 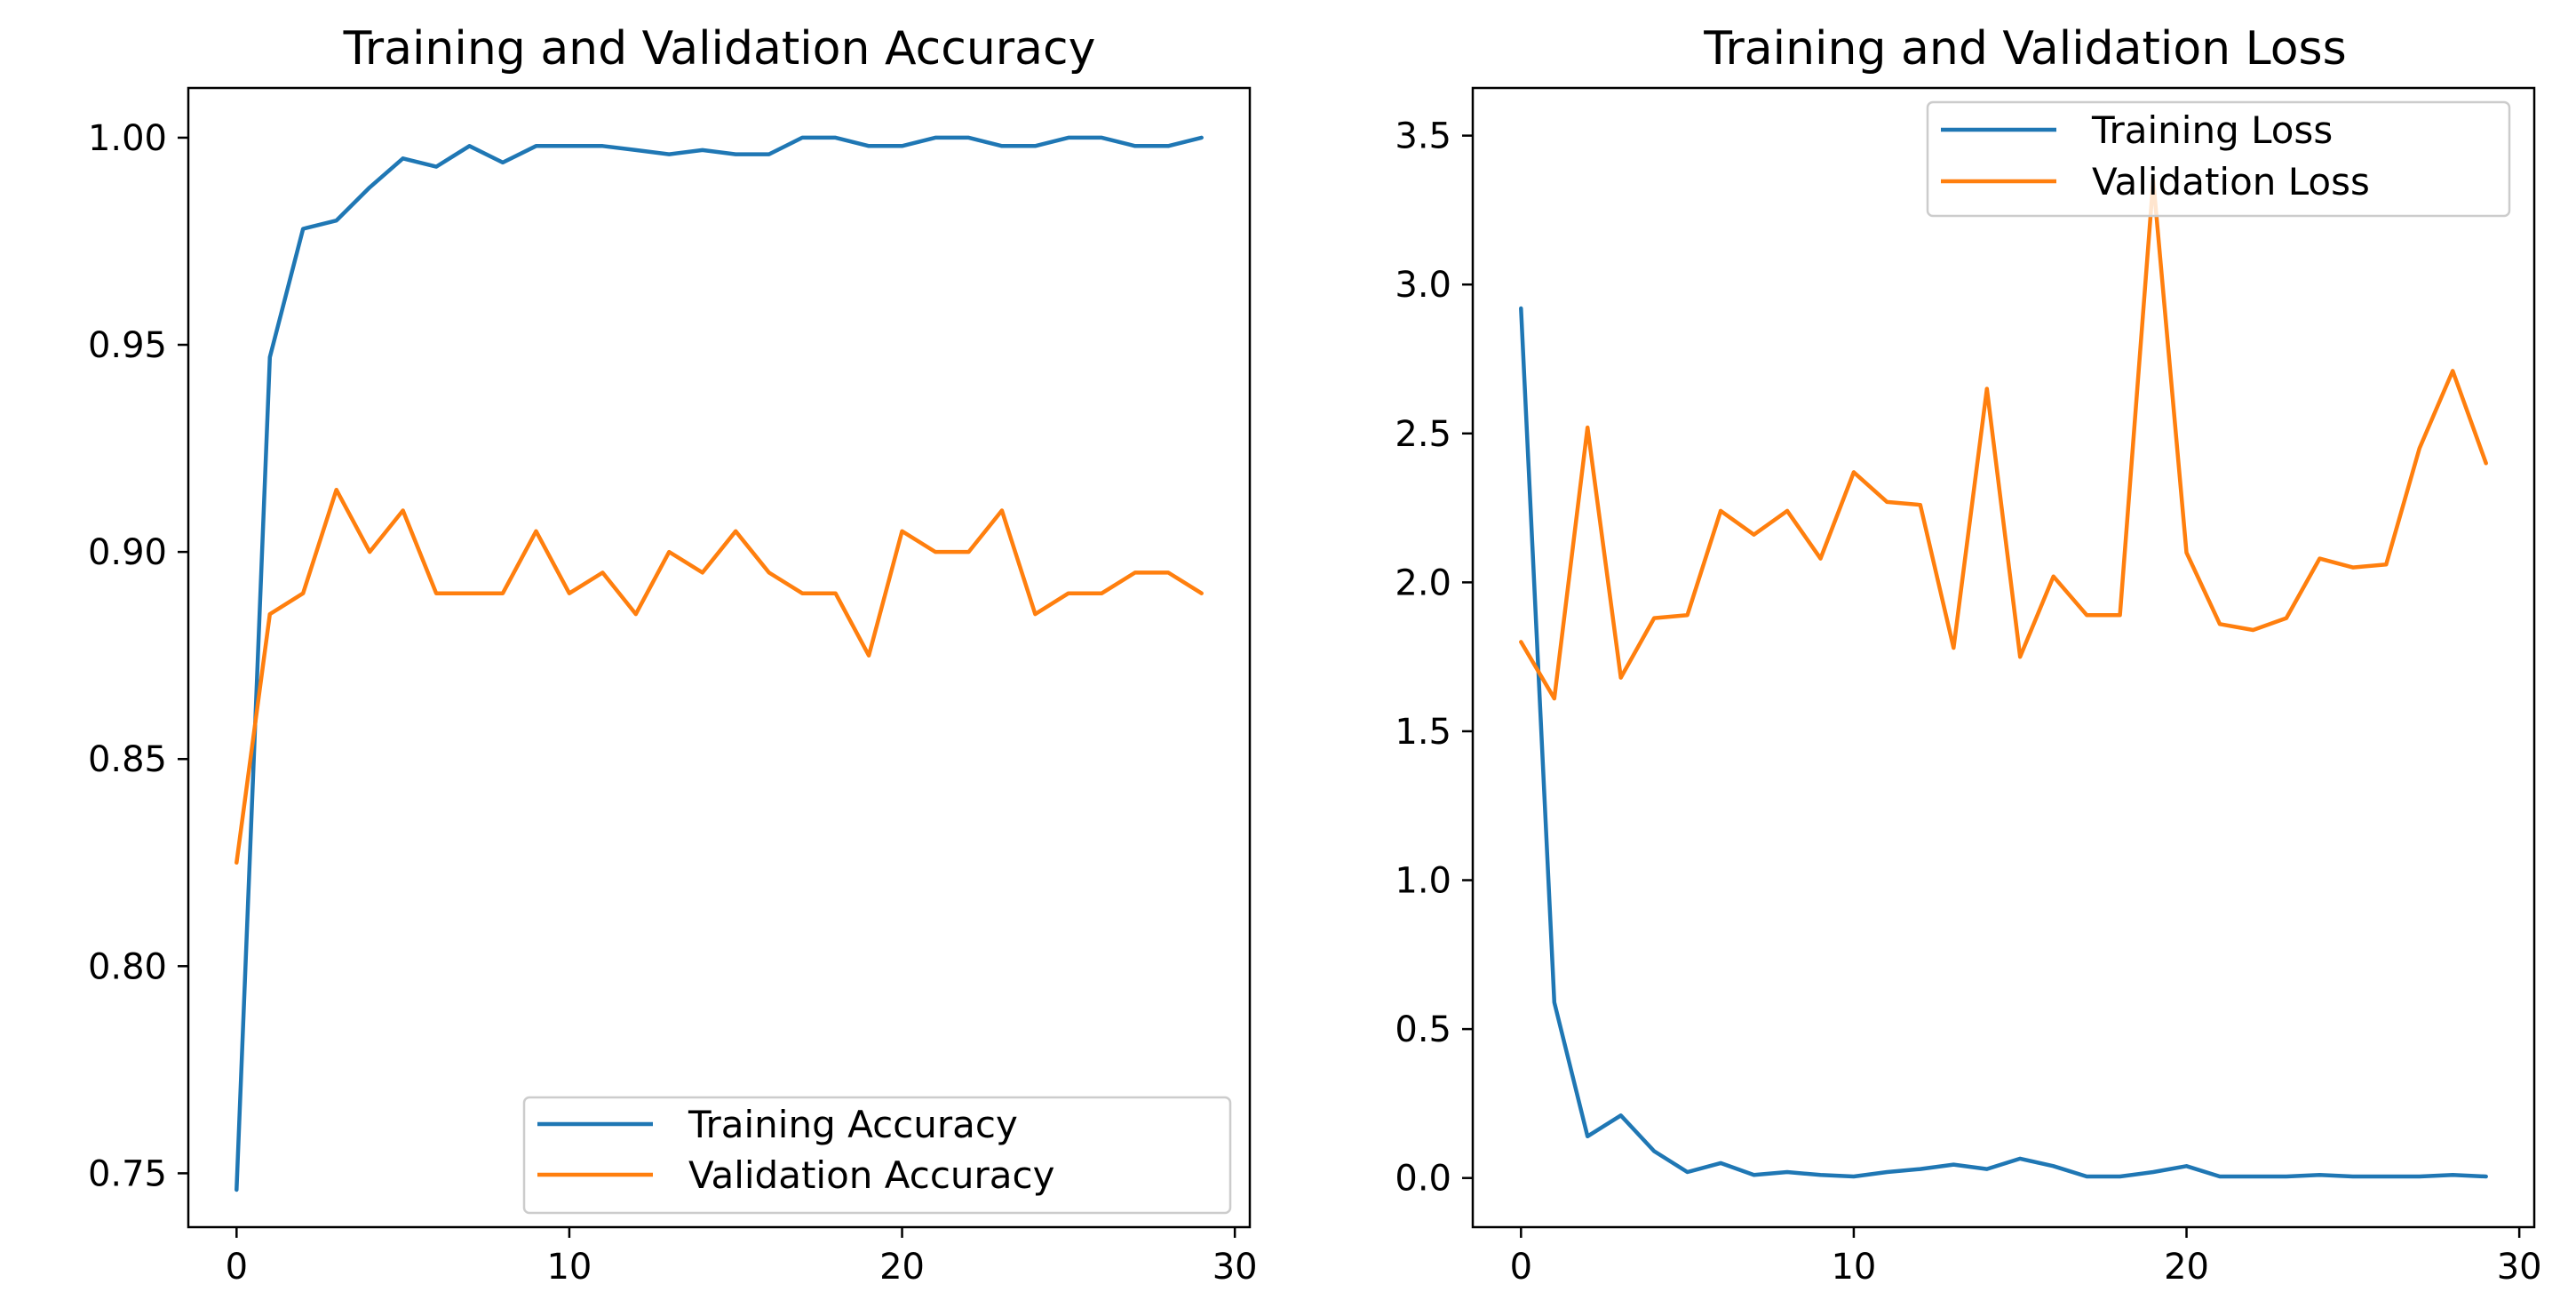 I want to click on loss-xtick-label: 10, so click(x=1853, y=1267).